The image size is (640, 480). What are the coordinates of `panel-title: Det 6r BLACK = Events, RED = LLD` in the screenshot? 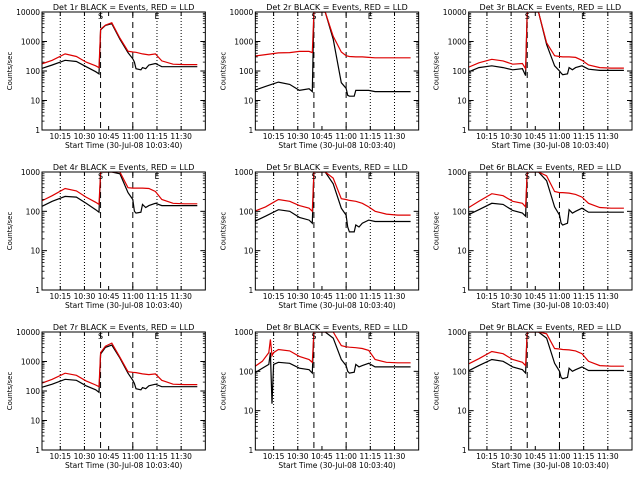 It's located at (551, 167).